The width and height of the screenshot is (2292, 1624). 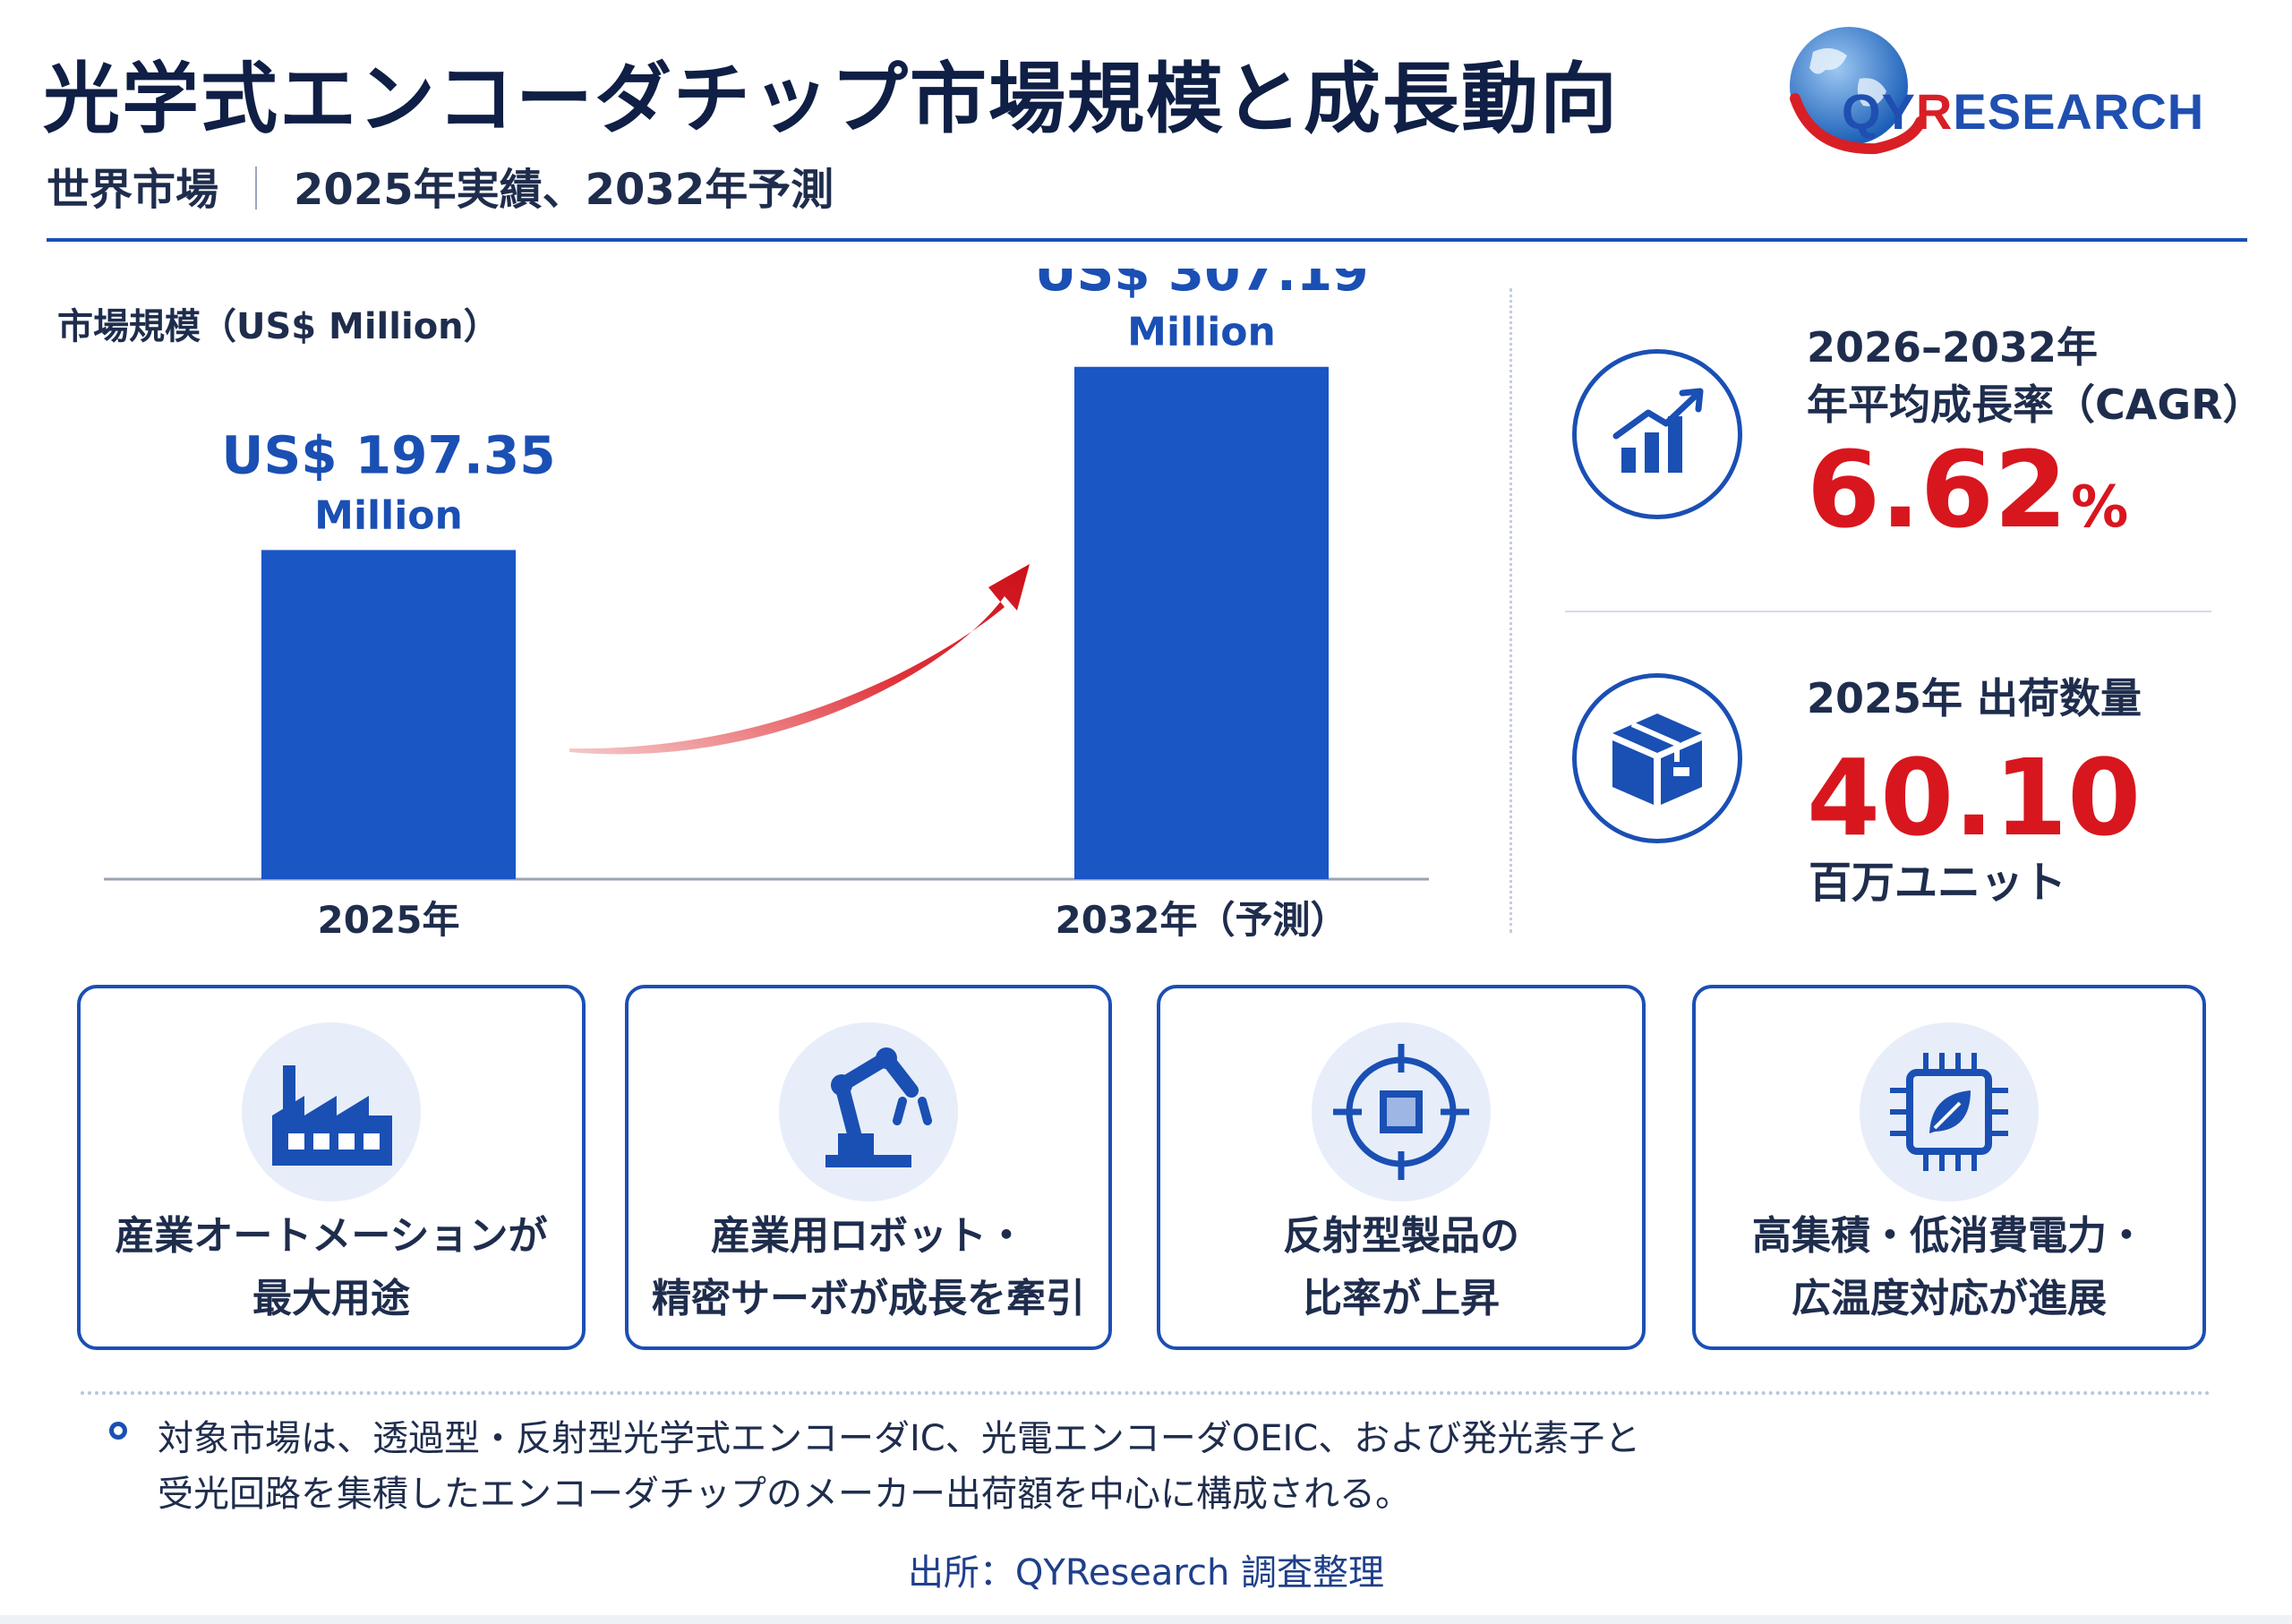 What do you see at coordinates (1953, 347) in the screenshot?
I see `cagr-period-label: 2026–2032年` at bounding box center [1953, 347].